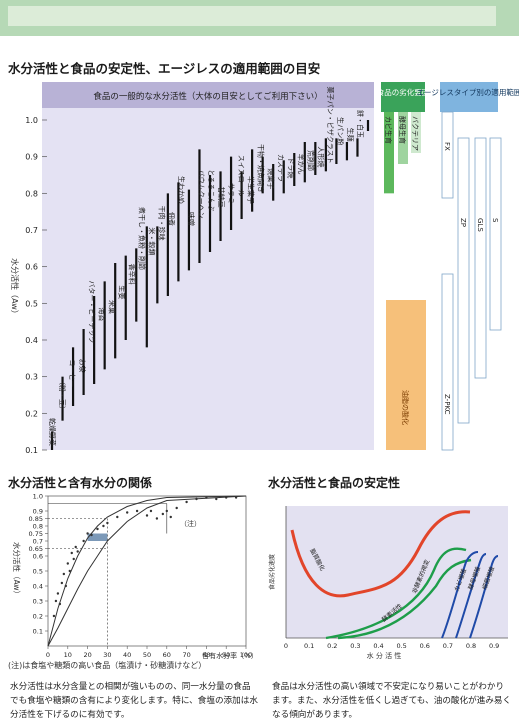 This screenshot has width=519, height=720. Describe the element at coordinates (147, 571) in the screenshot. I see `bl-curve-lower` at that location.